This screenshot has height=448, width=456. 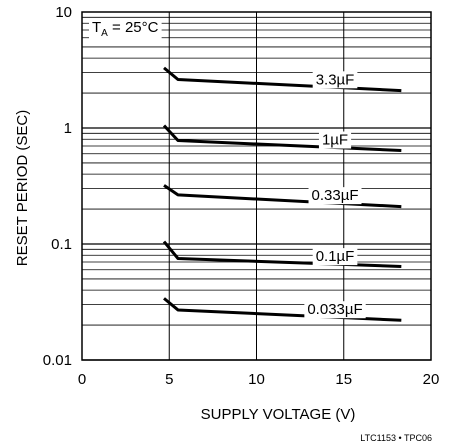 I want to click on curve-label: 3.3µF, so click(x=335, y=80).